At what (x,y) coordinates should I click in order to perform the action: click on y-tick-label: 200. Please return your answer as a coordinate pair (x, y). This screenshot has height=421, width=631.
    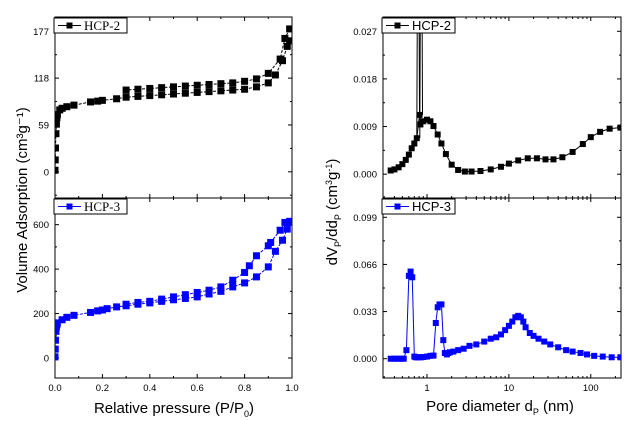
    Looking at the image, I should click on (41, 314).